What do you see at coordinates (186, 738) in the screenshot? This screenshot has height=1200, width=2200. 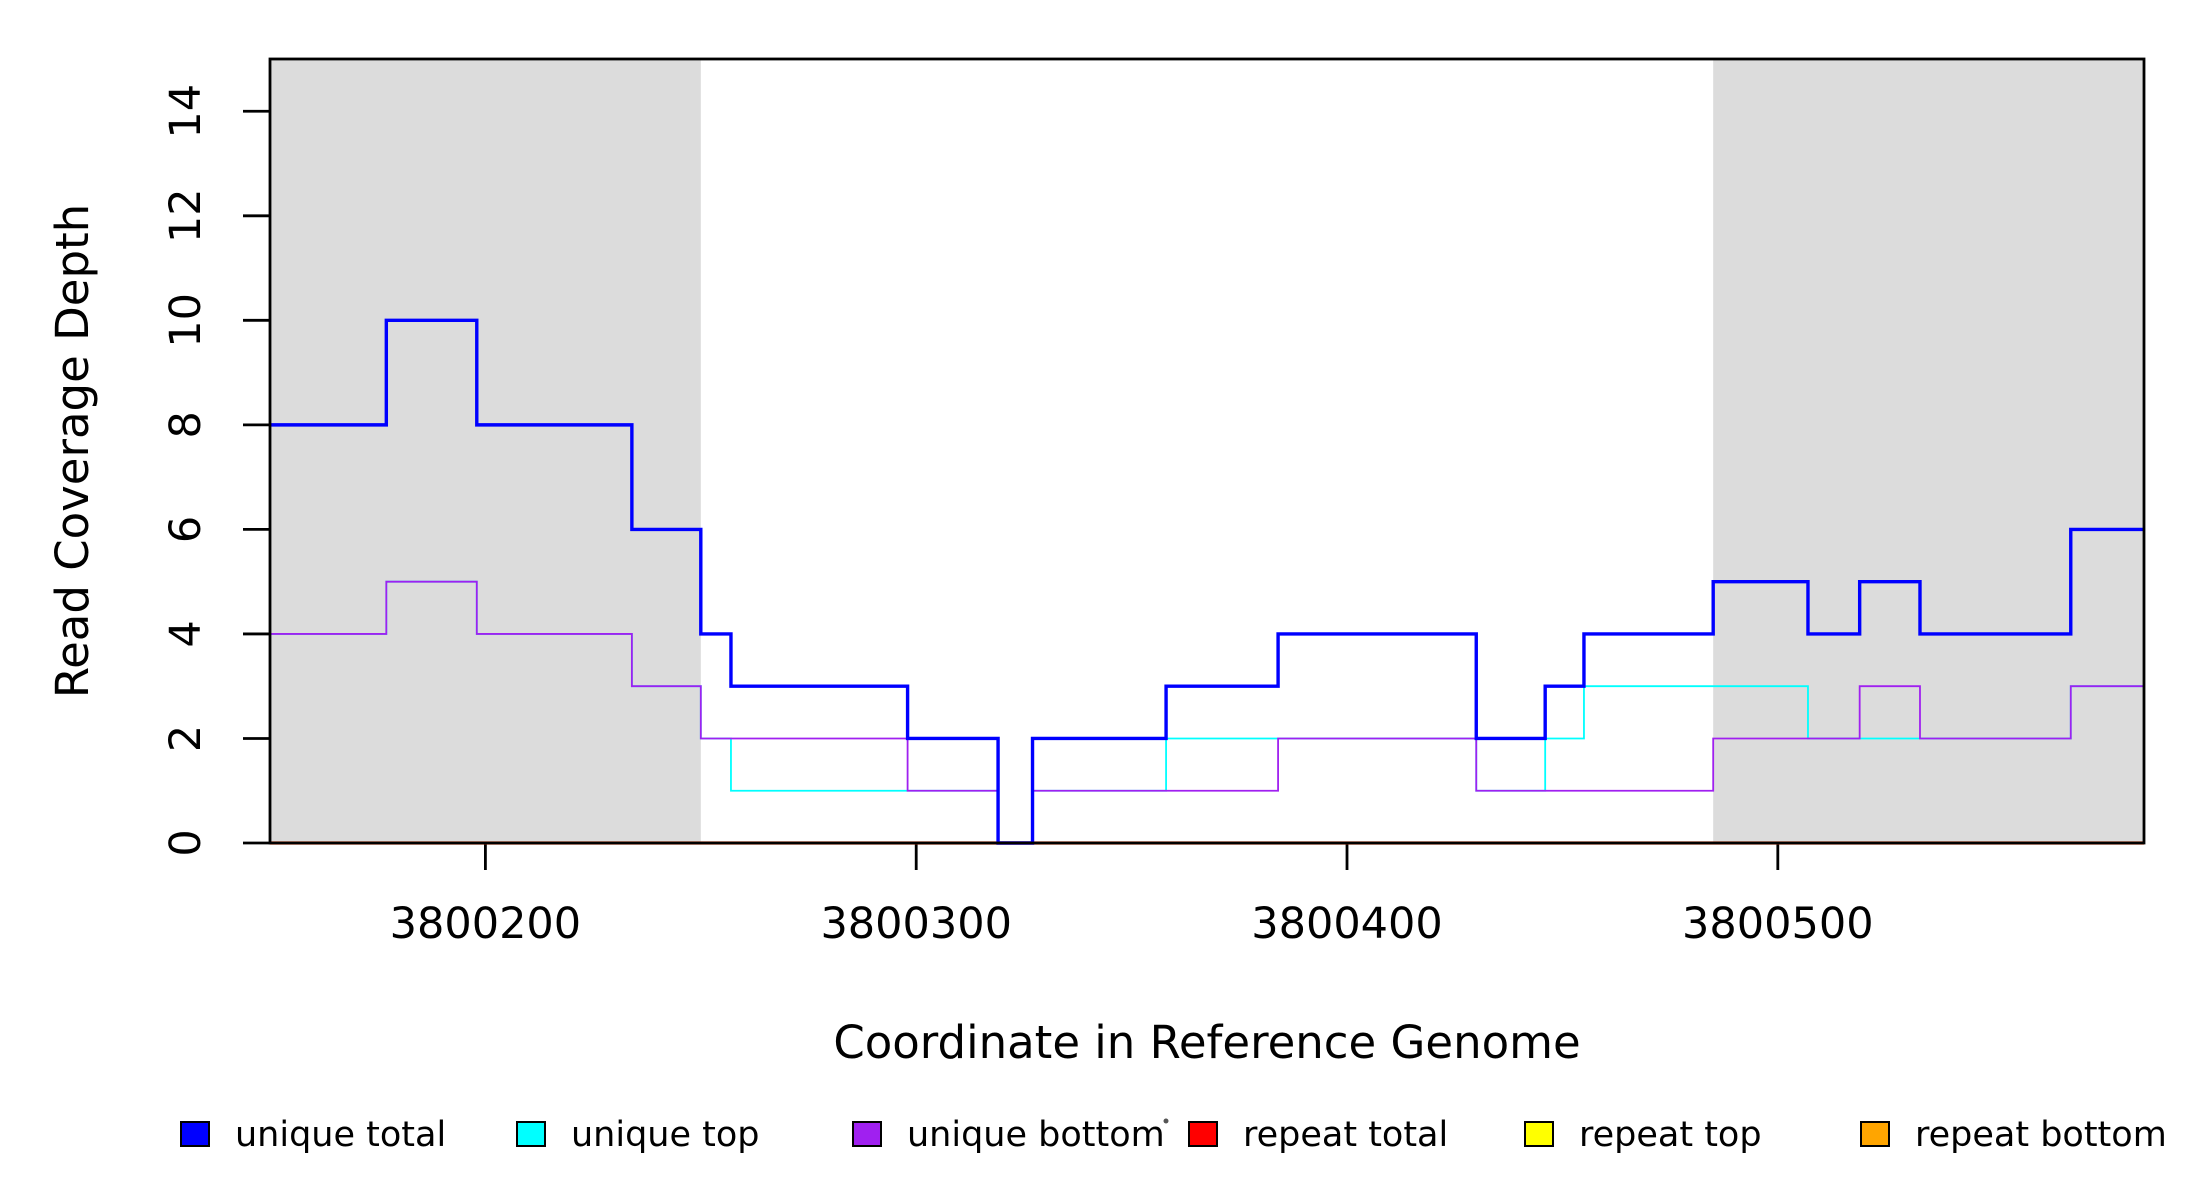 I see `y-tick-label: 2` at bounding box center [186, 738].